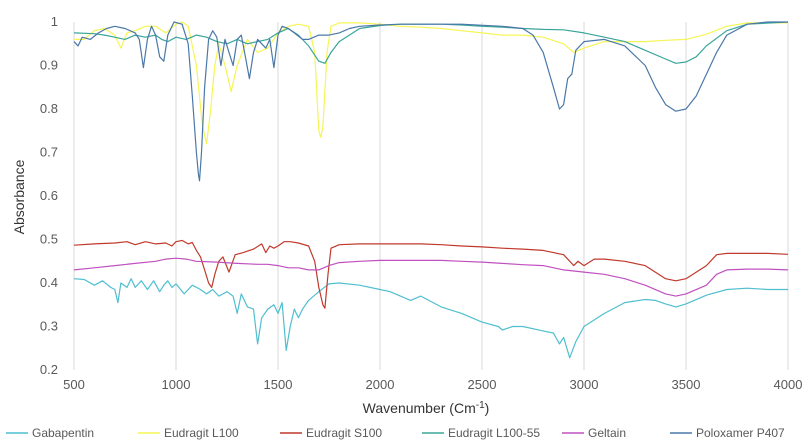  Describe the element at coordinates (54, 21) in the screenshot. I see `y-tick-label: 1` at that location.